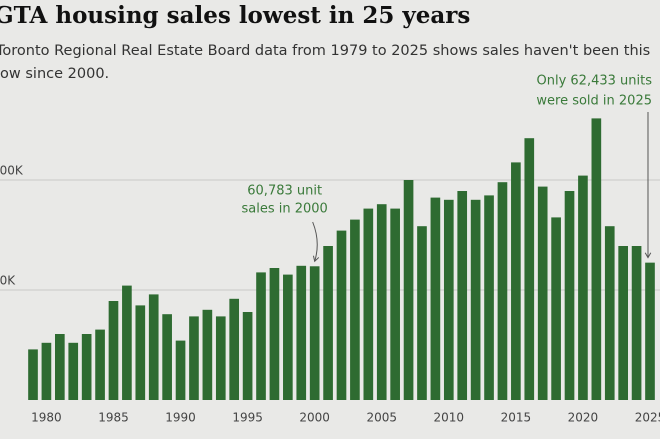 Image resolution: width=660 pixels, height=439 pixels. What do you see at coordinates (46, 418) in the screenshot?
I see `x-tick-label: 1980` at bounding box center [46, 418].